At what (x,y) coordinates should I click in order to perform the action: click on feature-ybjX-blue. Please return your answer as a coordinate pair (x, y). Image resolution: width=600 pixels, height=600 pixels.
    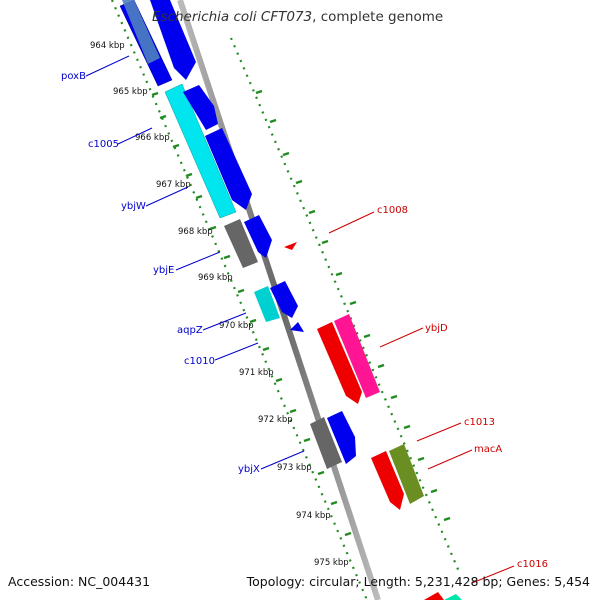
    Looking at the image, I should click on (341, 437).